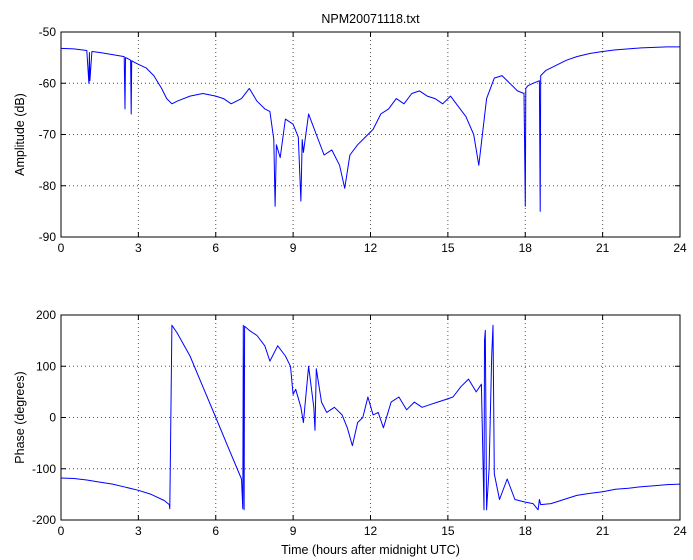 Image resolution: width=693 pixels, height=560 pixels. I want to click on y-tick-label: 100, so click(46, 366).